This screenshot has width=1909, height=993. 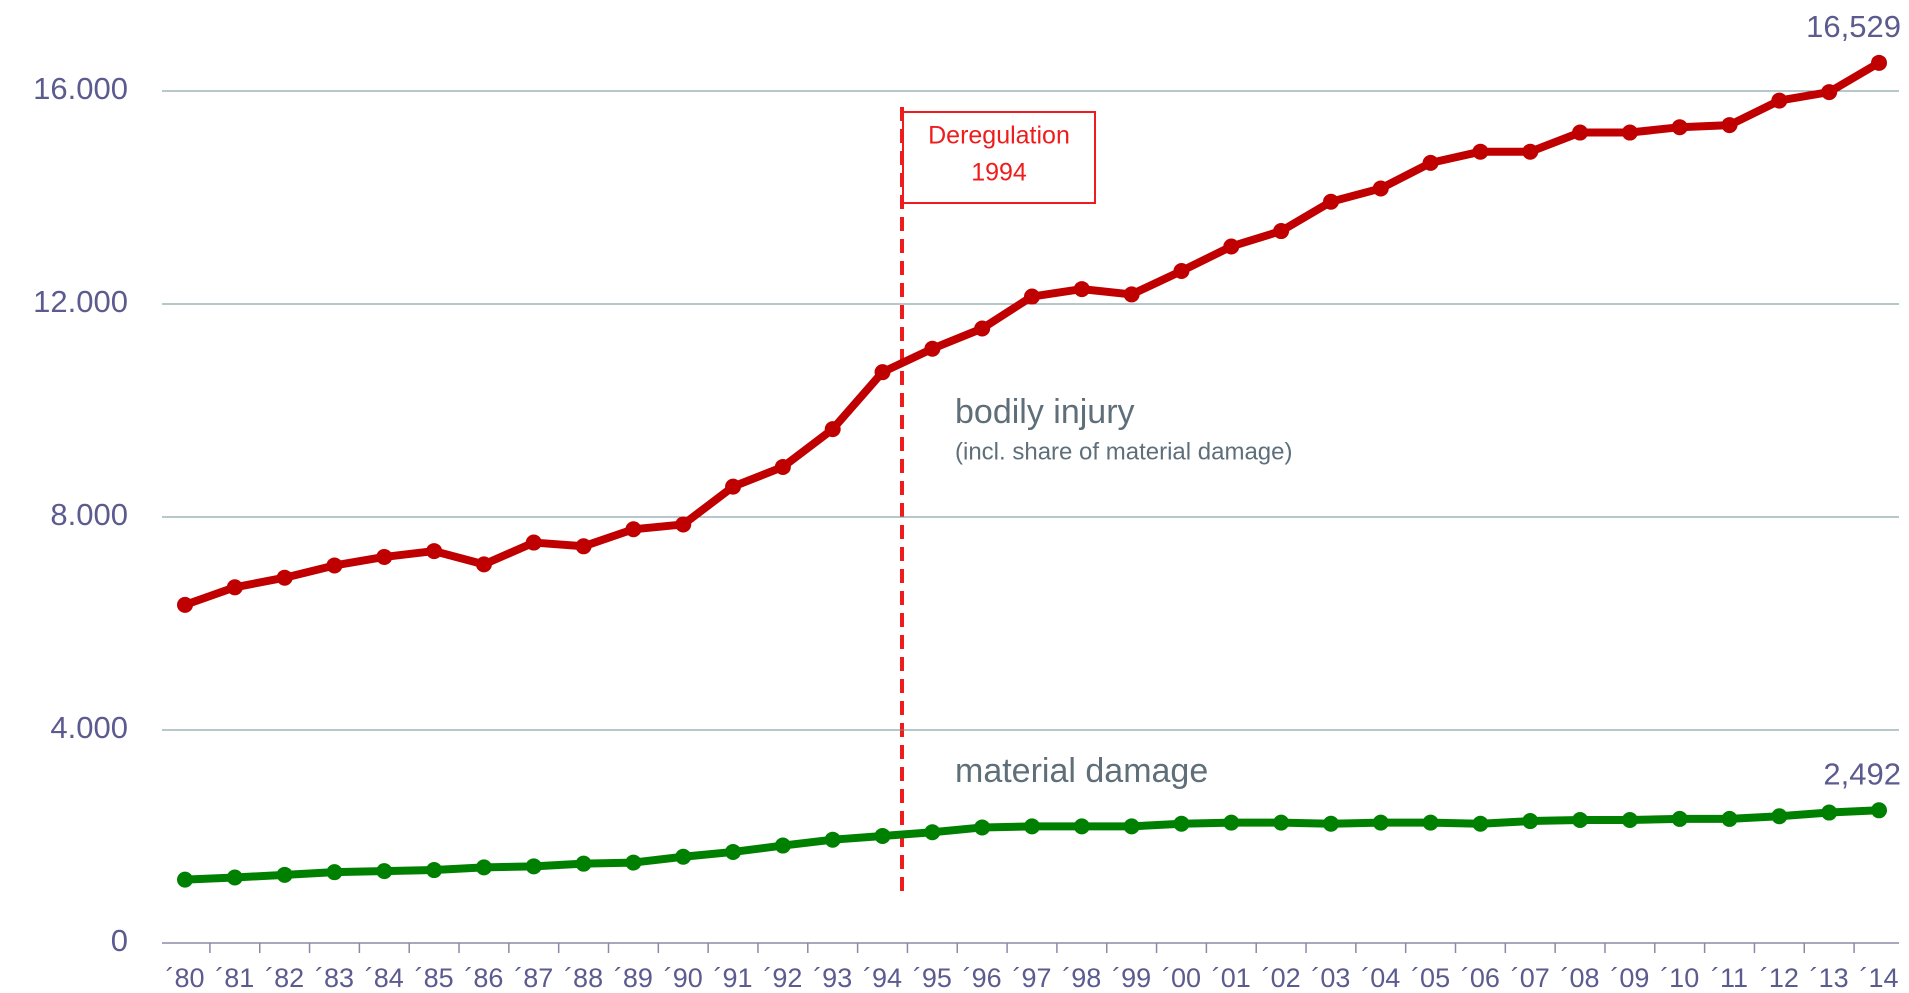 I want to click on series-label: material damage, so click(x=1081, y=771).